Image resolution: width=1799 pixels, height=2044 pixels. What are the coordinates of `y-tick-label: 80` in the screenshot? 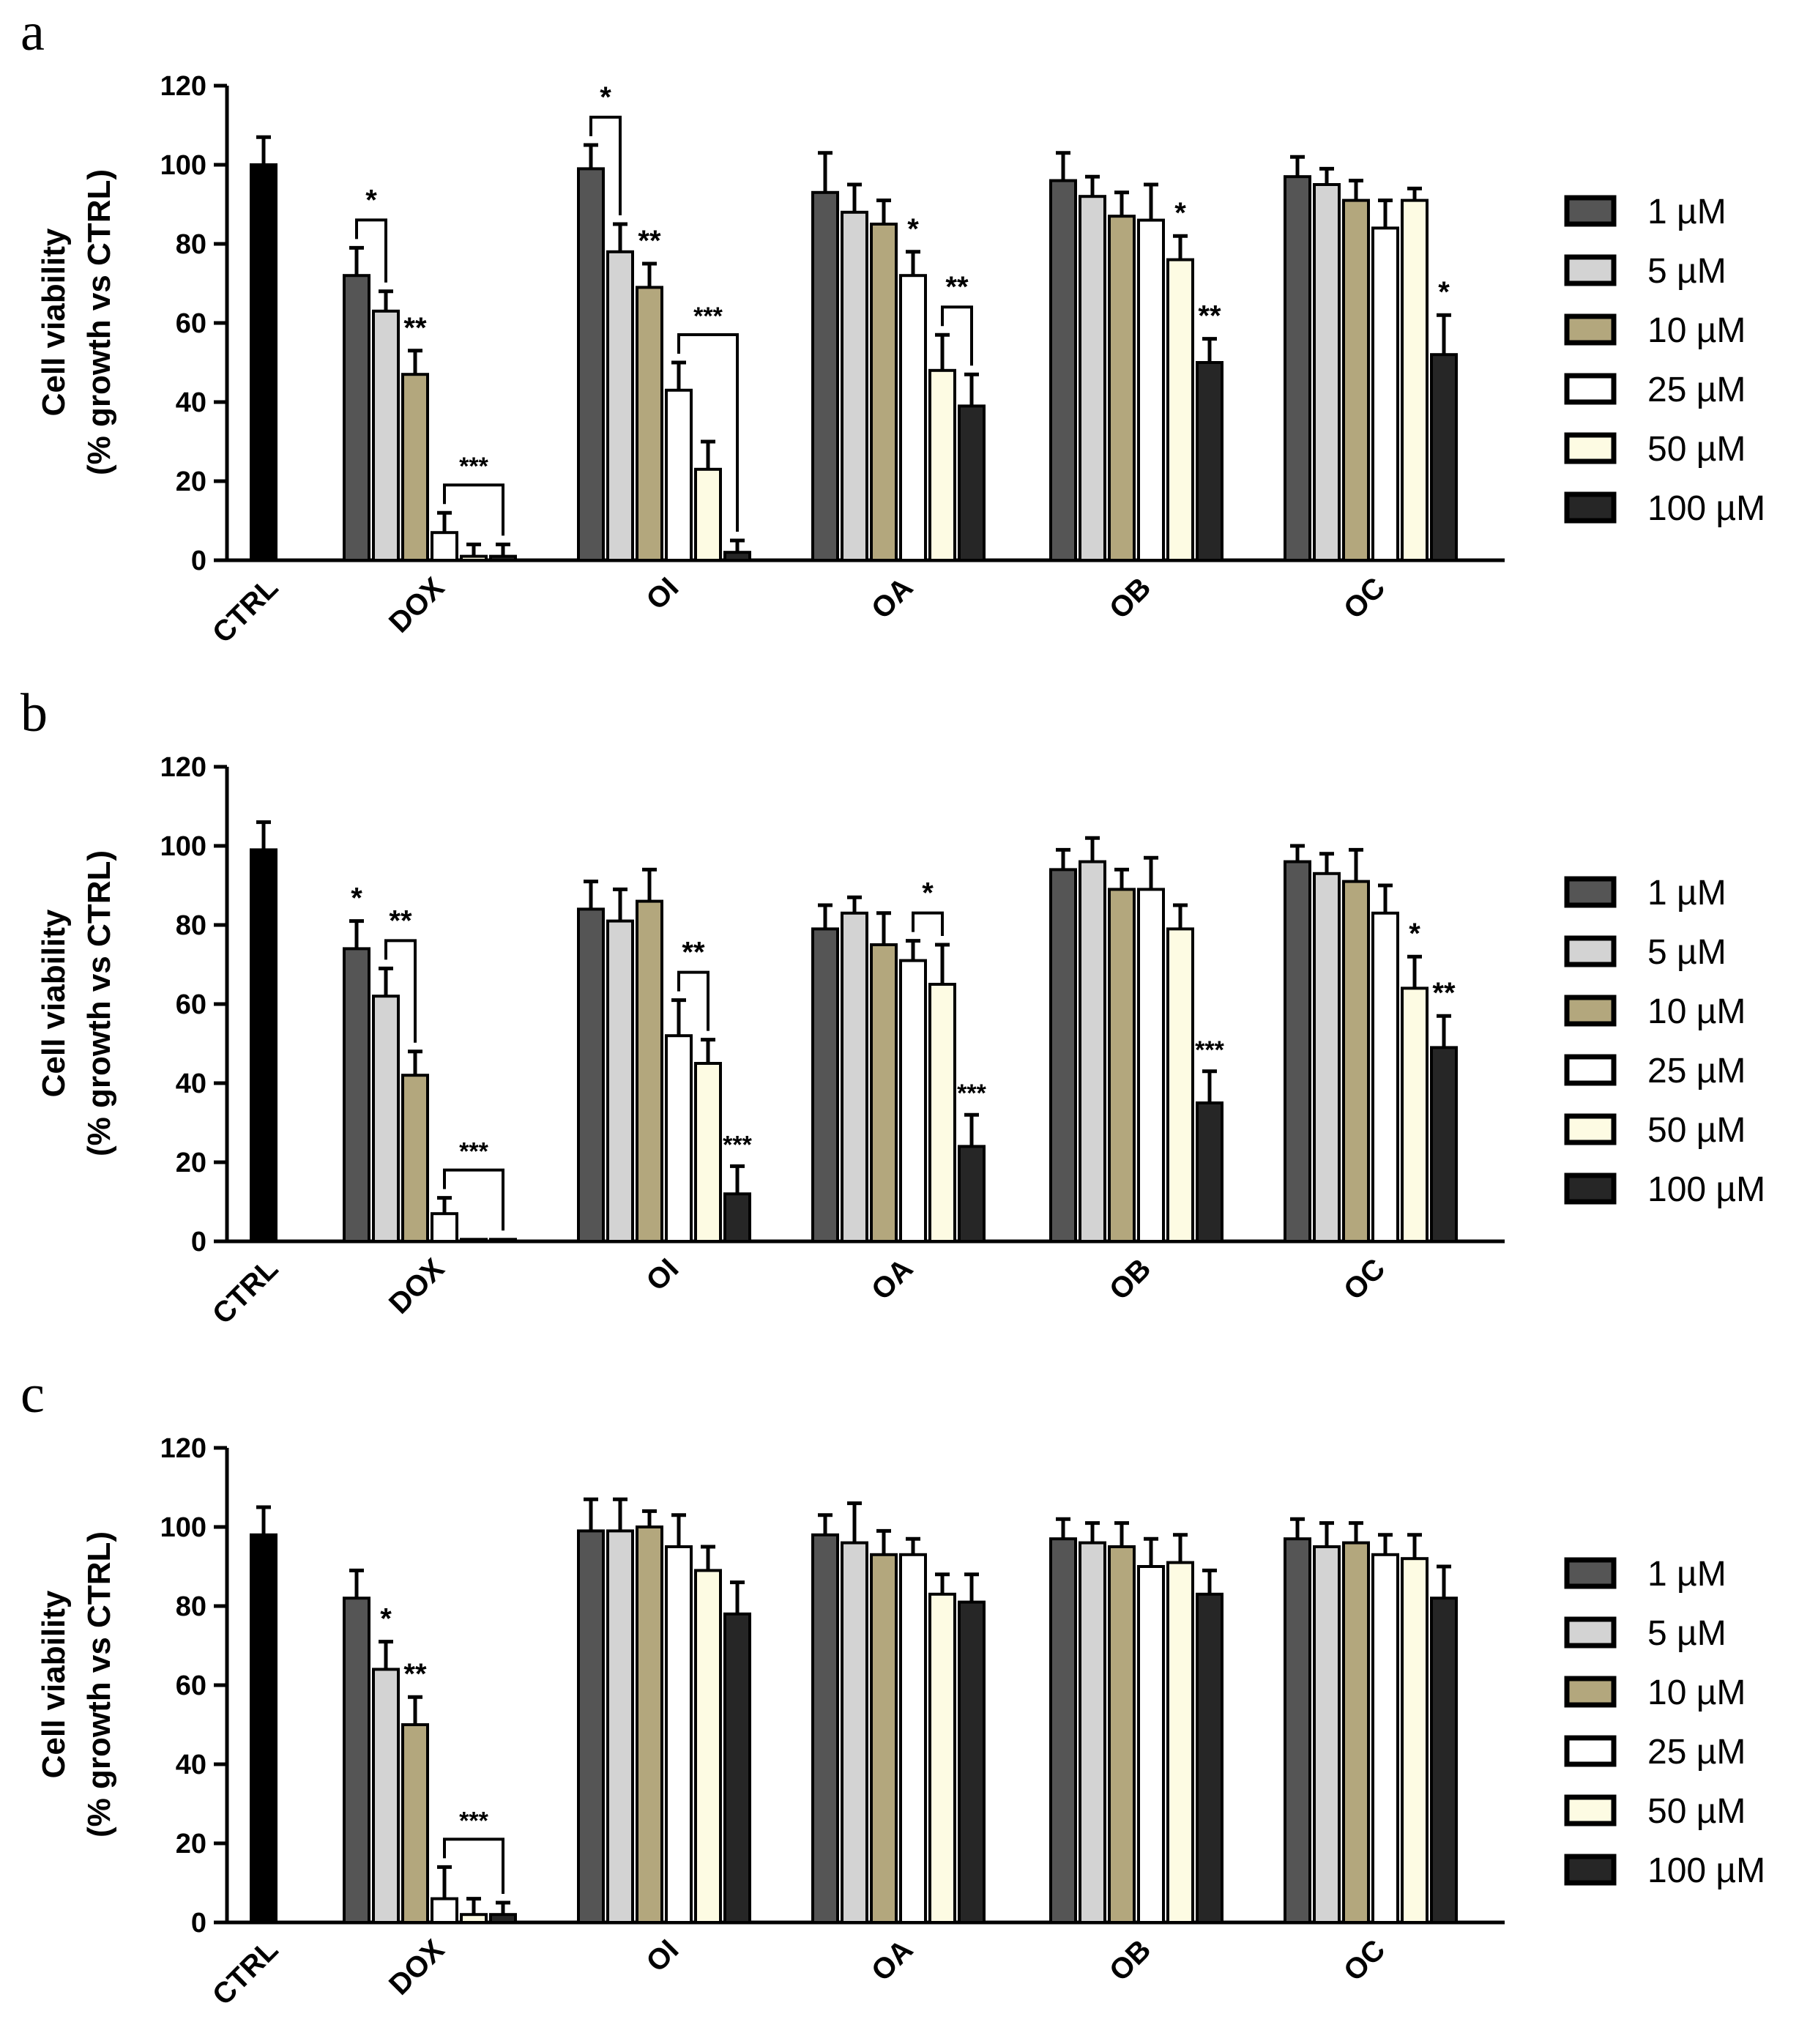 It's located at (191, 244).